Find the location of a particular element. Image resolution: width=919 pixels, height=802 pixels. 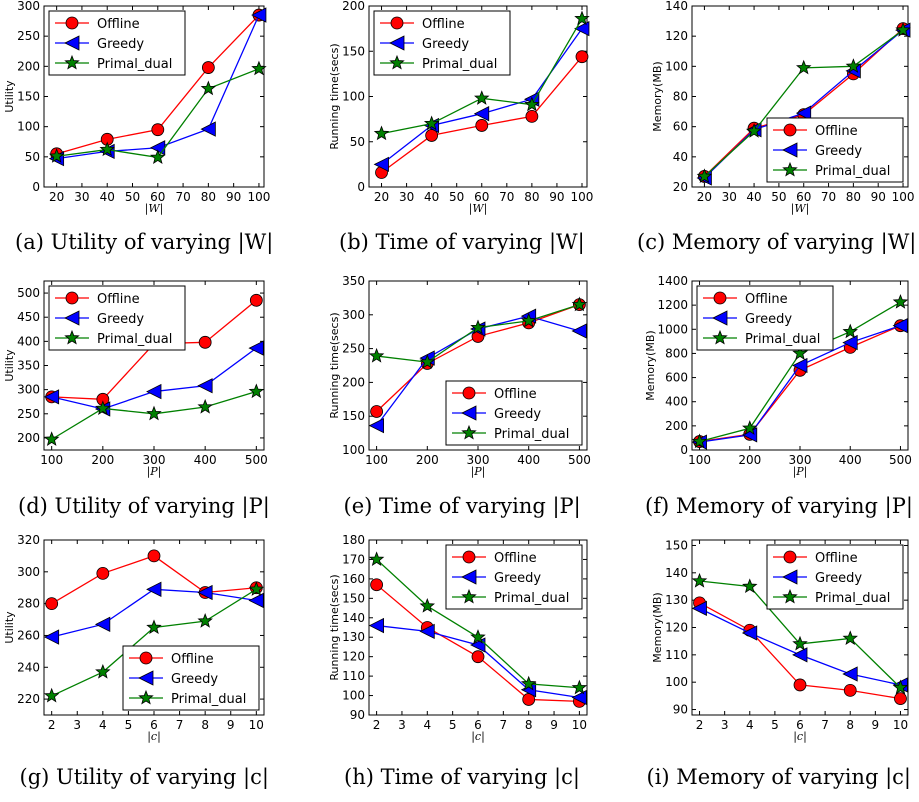

legend: Offline Greedy Primal_dual is located at coordinates (835, 577).